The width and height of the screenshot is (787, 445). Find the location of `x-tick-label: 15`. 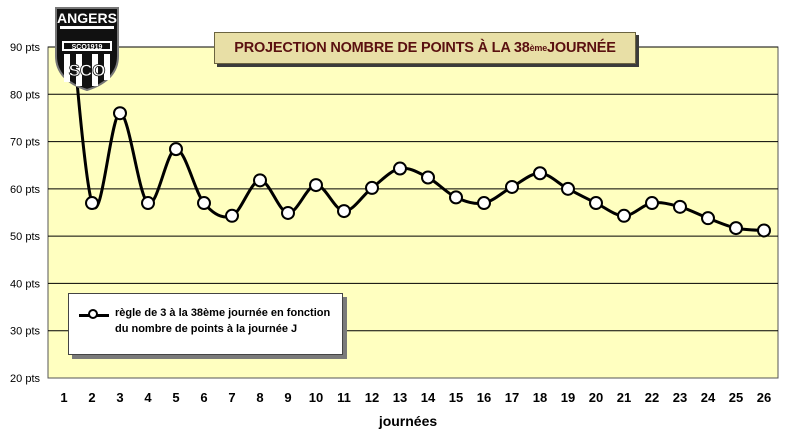

x-tick-label: 15 is located at coordinates (456, 397).